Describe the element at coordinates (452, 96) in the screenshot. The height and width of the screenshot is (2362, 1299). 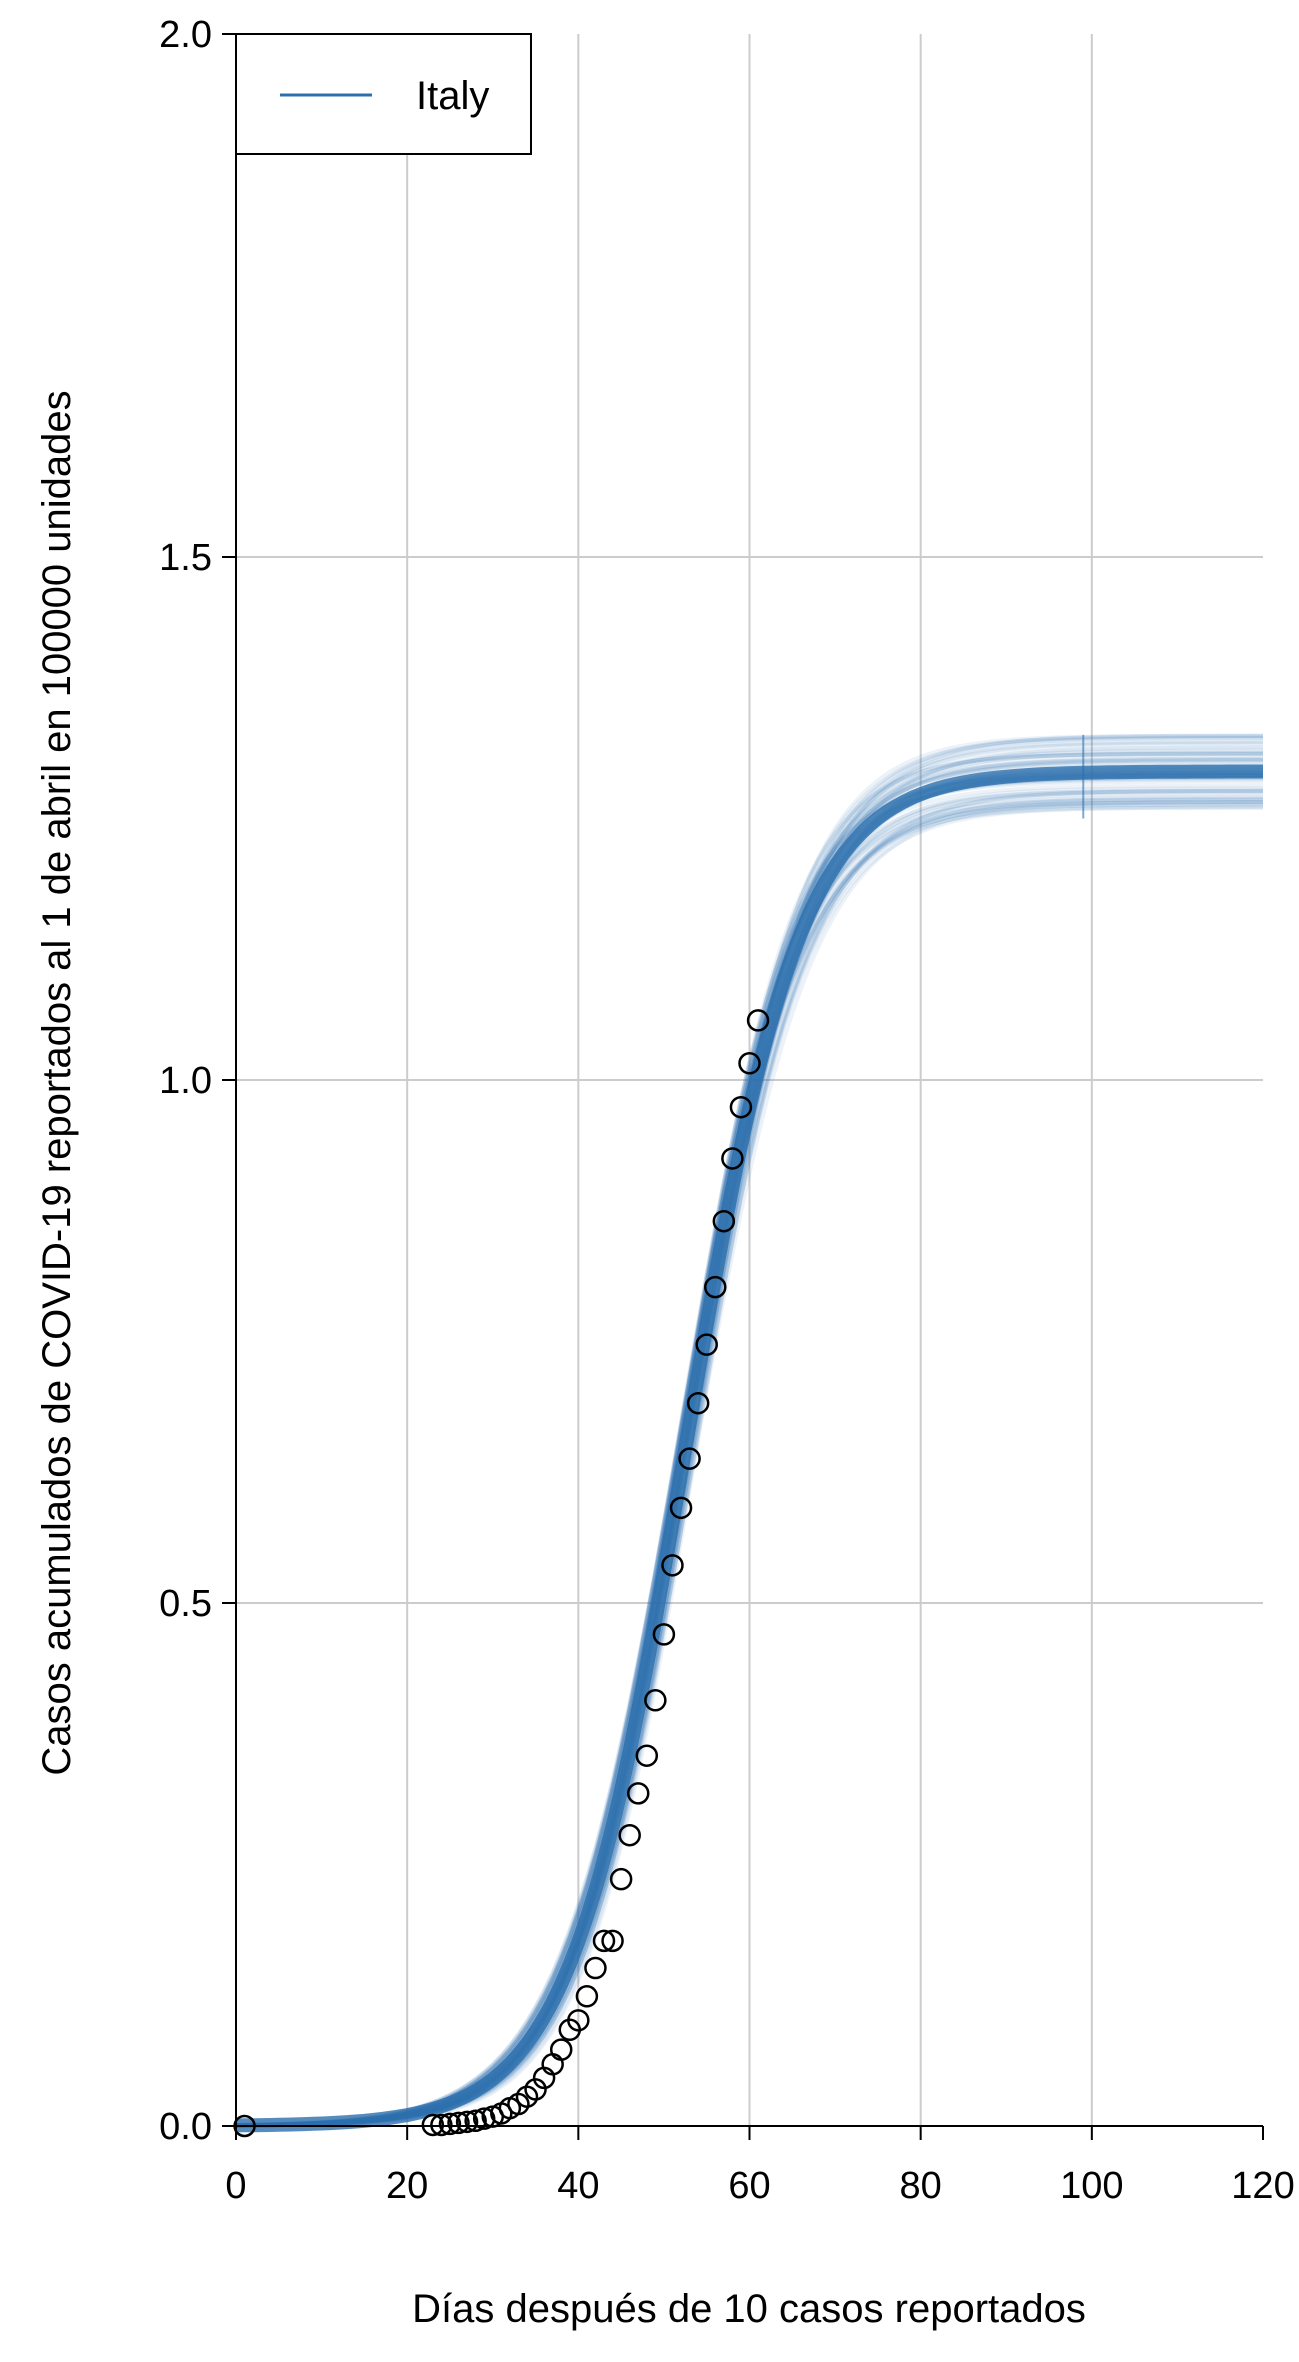
I see `legend-label-italy: Italy` at that location.